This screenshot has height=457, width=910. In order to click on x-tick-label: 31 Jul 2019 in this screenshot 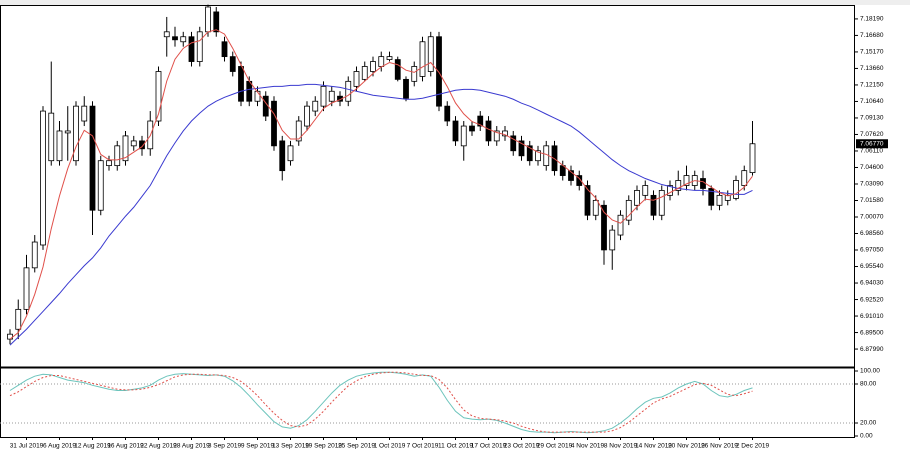, I will do `click(27, 446)`.